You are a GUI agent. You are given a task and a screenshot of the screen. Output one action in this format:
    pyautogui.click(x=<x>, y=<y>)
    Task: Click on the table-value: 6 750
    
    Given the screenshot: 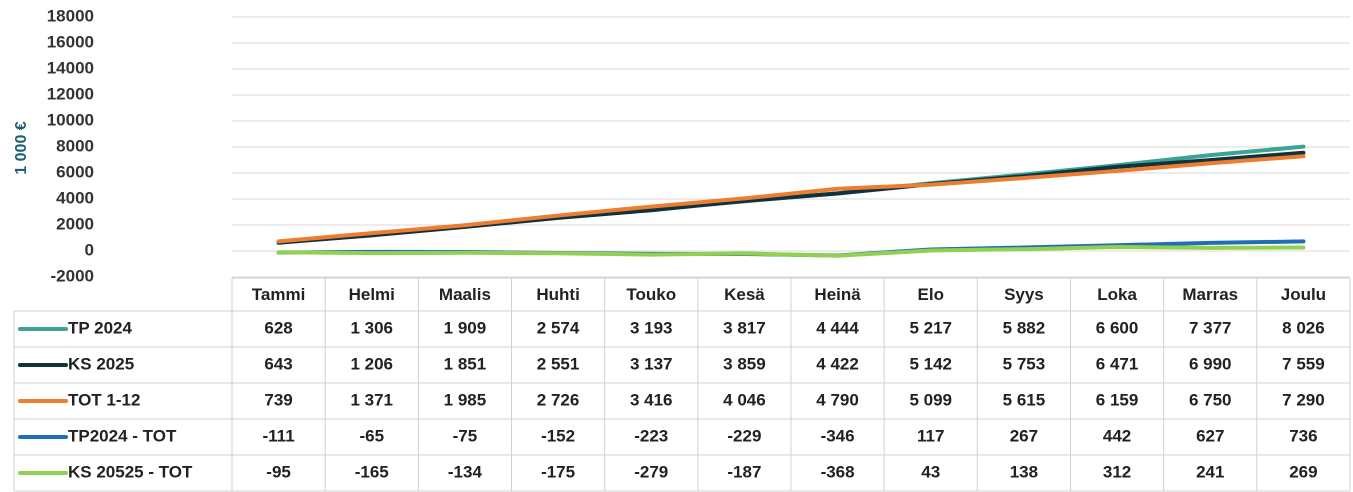 What is the action you would take?
    pyautogui.click(x=1210, y=399)
    